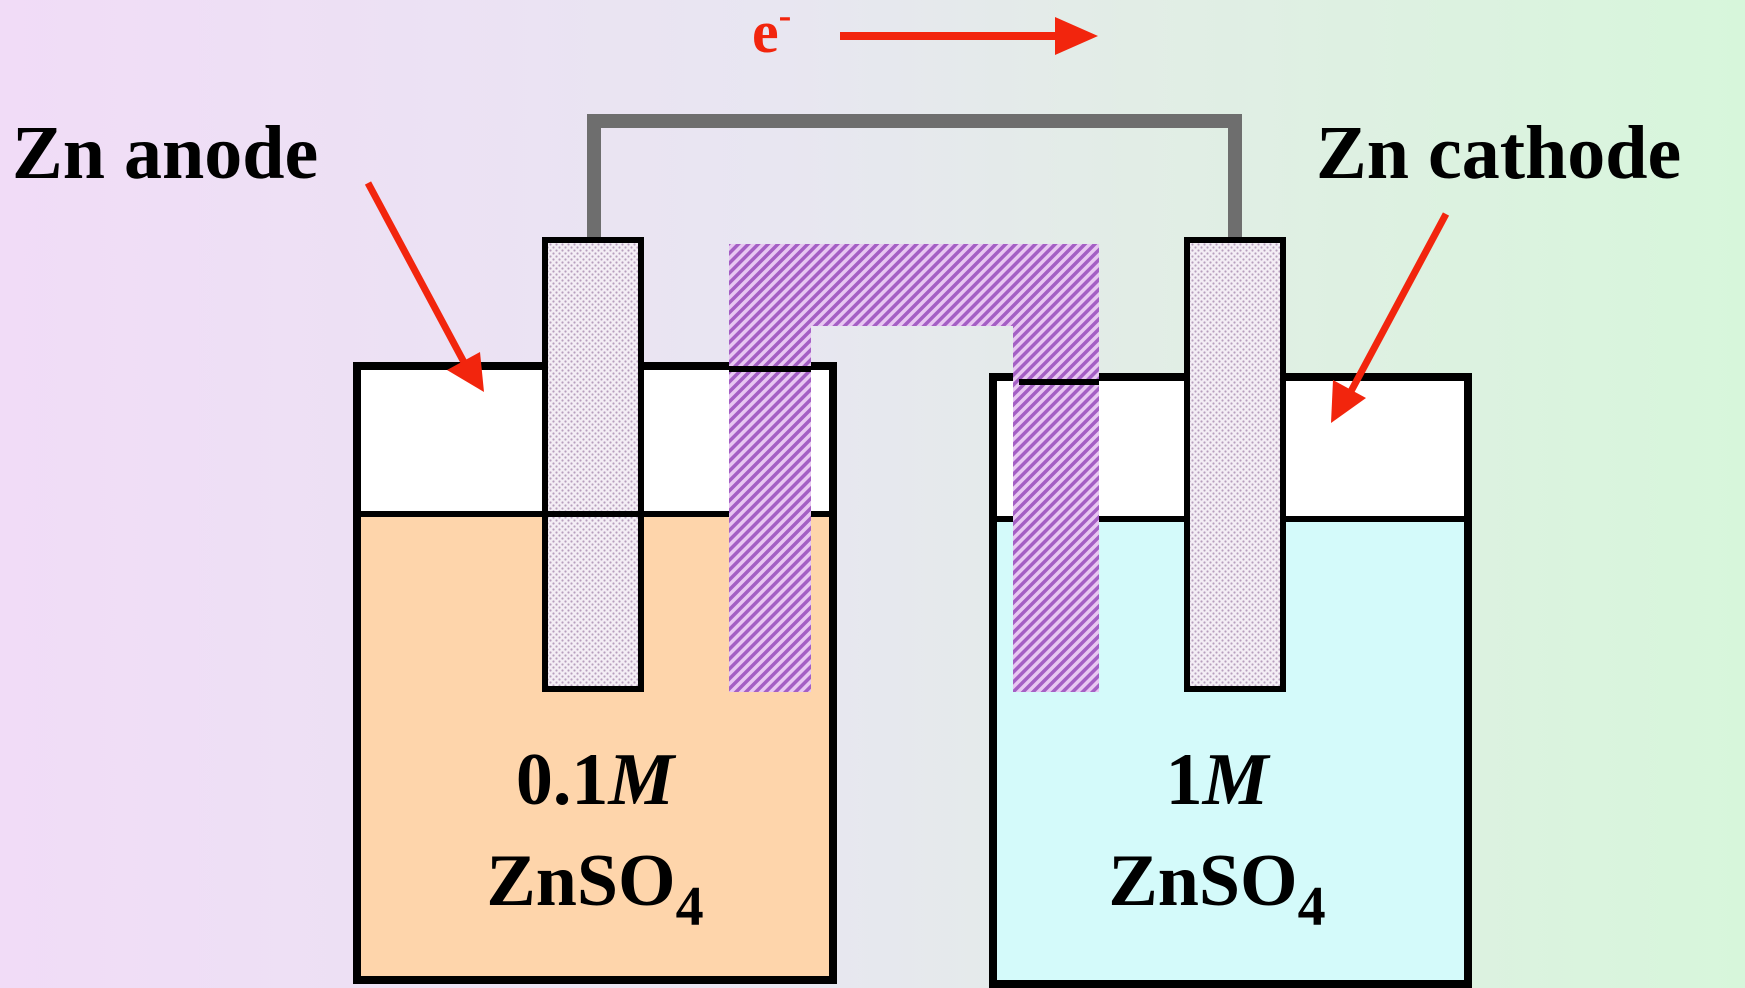 Image resolution: width=1745 pixels, height=988 pixels. Describe the element at coordinates (594, 889) in the screenshot. I see `left-formula: ZnSO4` at that location.